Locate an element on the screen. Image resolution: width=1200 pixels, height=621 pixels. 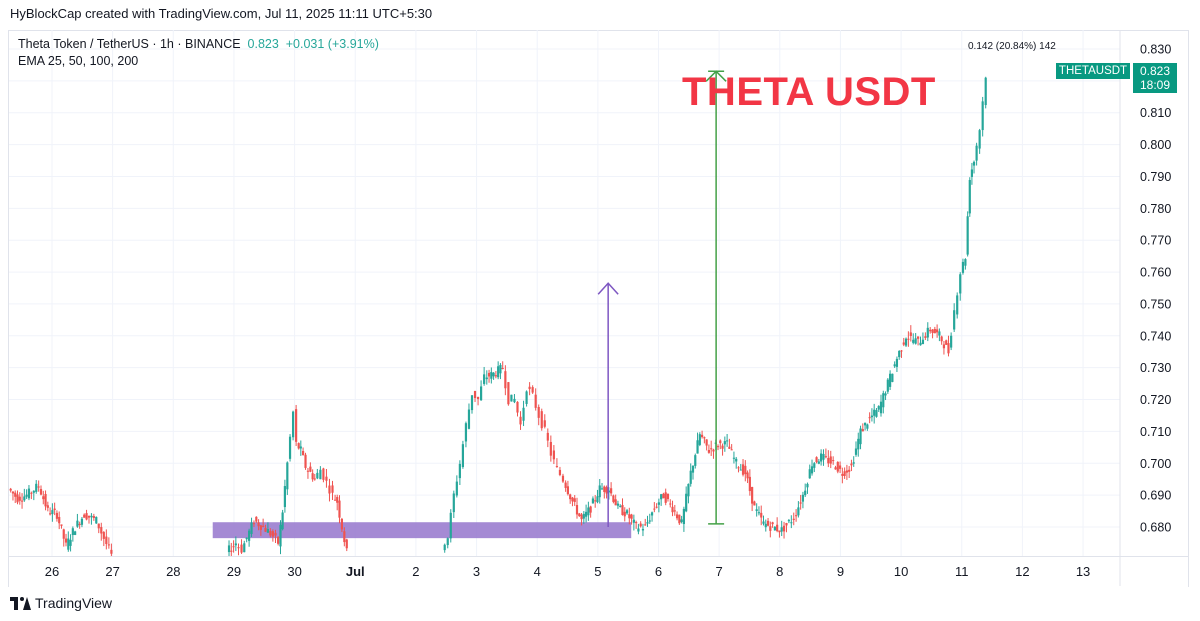
tradingview-logo-icon is located at coordinates (20, 603).